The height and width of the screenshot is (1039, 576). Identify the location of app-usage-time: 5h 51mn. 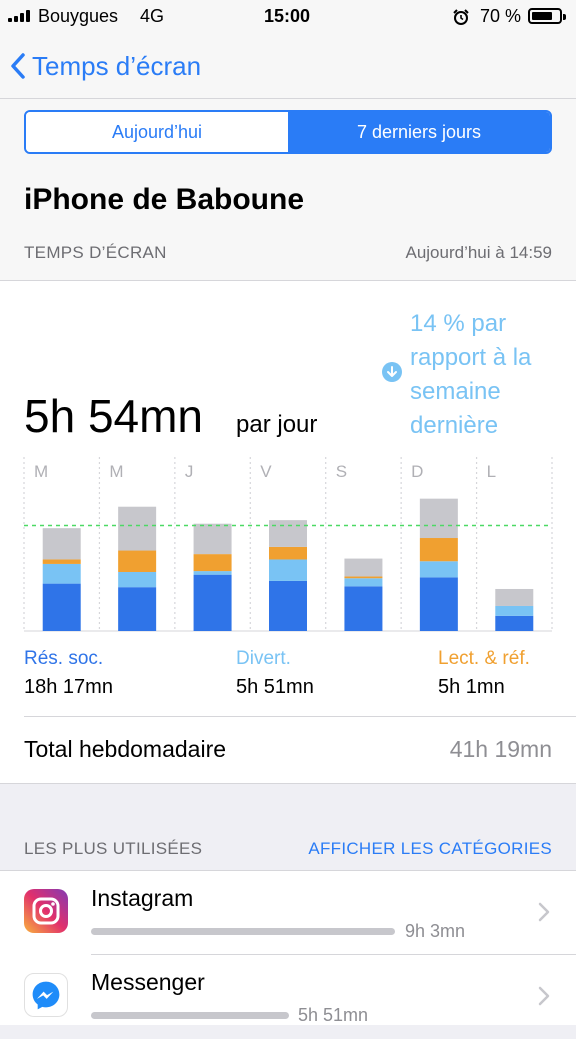
(333, 1015).